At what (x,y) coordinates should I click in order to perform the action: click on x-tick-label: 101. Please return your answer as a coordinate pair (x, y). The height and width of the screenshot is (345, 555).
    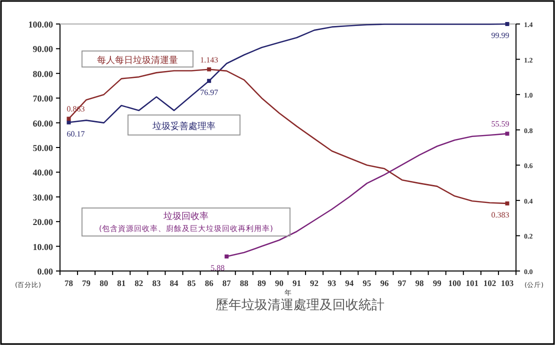
    Looking at the image, I should click on (472, 283).